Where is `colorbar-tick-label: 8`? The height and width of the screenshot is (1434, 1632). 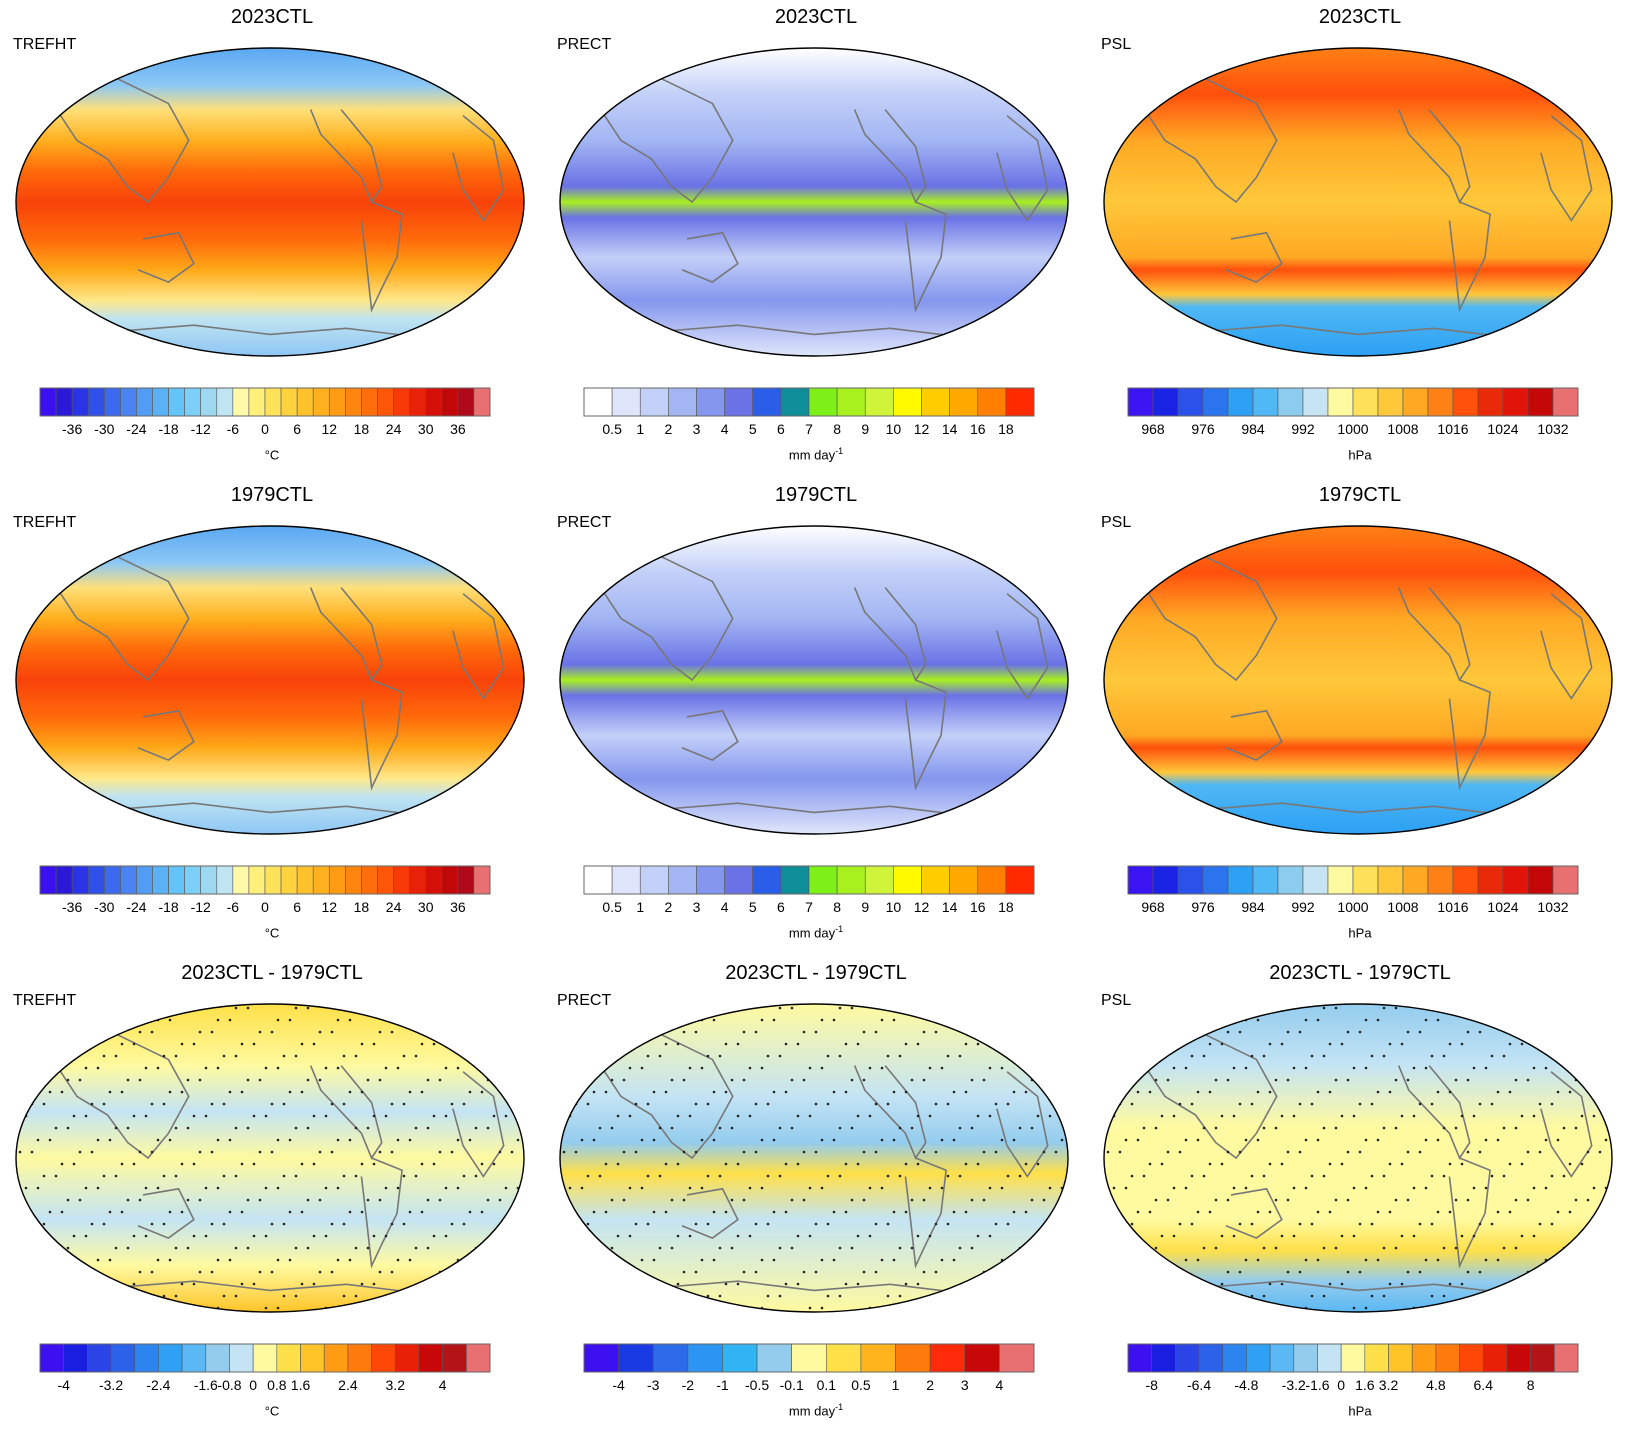 colorbar-tick-label: 8 is located at coordinates (837, 429).